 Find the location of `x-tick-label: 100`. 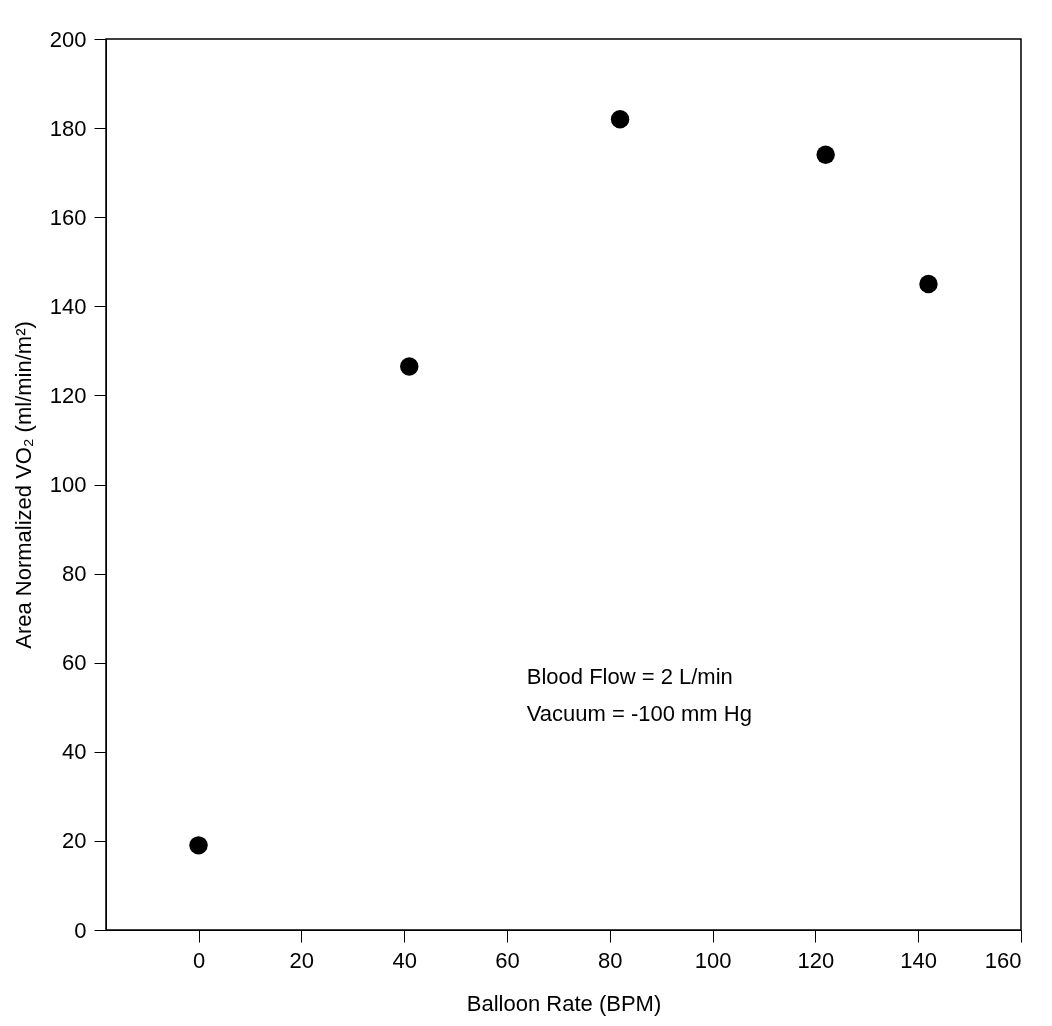

x-tick-label: 100 is located at coordinates (713, 960).